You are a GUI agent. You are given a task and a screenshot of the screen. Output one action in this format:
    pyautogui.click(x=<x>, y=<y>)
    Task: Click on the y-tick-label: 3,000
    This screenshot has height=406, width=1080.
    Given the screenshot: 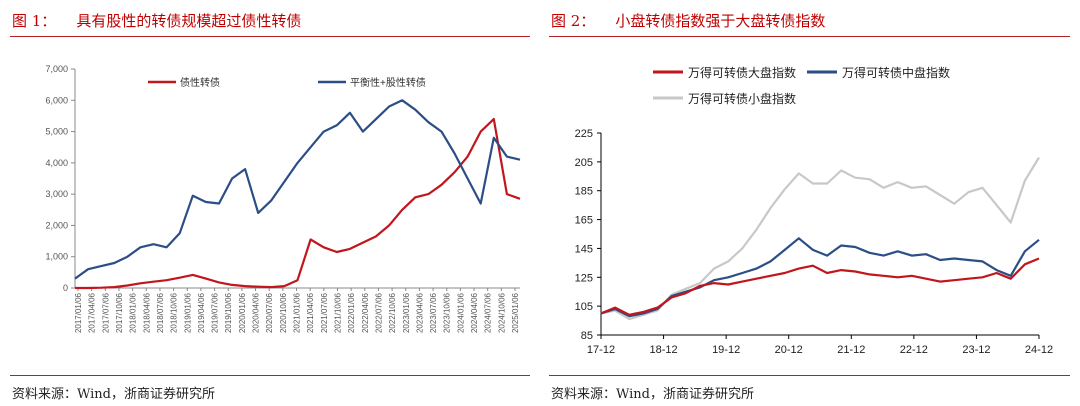 What is the action you would take?
    pyautogui.click(x=56, y=194)
    